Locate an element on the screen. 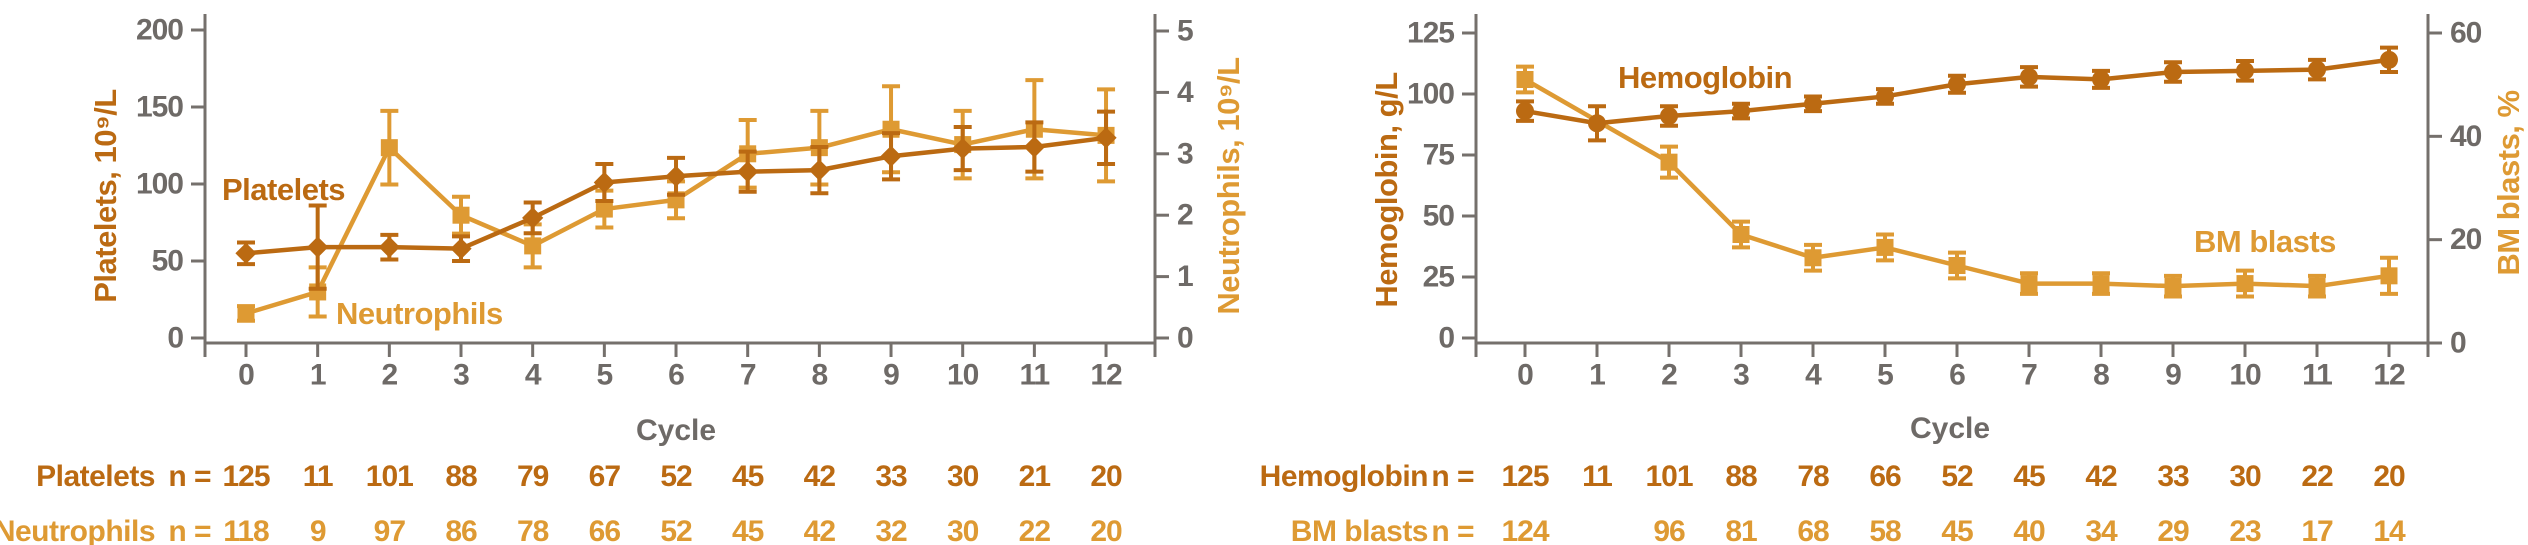 This screenshot has height=545, width=2528. n-value: 22 is located at coordinates (2317, 476).